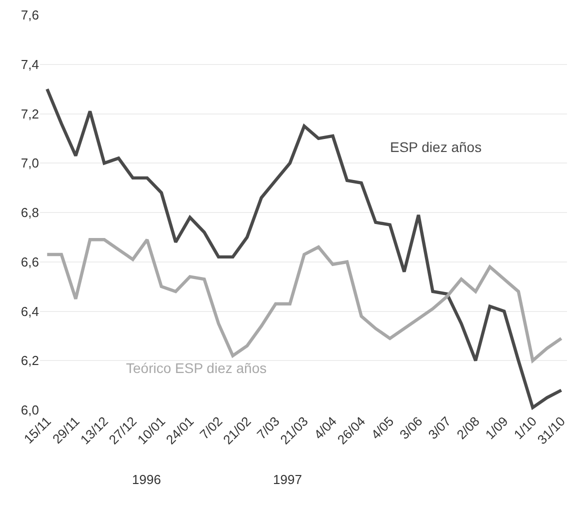 This screenshot has height=520, width=575. What do you see at coordinates (29, 212) in the screenshot?
I see `y-tick-label: 6,8` at bounding box center [29, 212].